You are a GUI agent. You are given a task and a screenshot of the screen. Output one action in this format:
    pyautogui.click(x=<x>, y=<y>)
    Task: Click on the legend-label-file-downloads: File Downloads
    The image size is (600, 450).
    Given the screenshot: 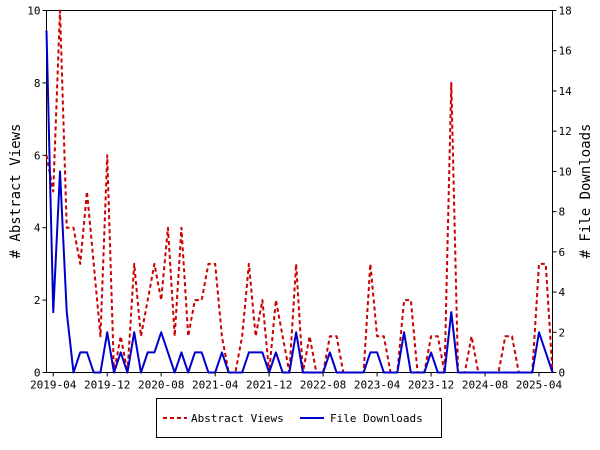 What is the action you would take?
    pyautogui.click(x=376, y=418)
    